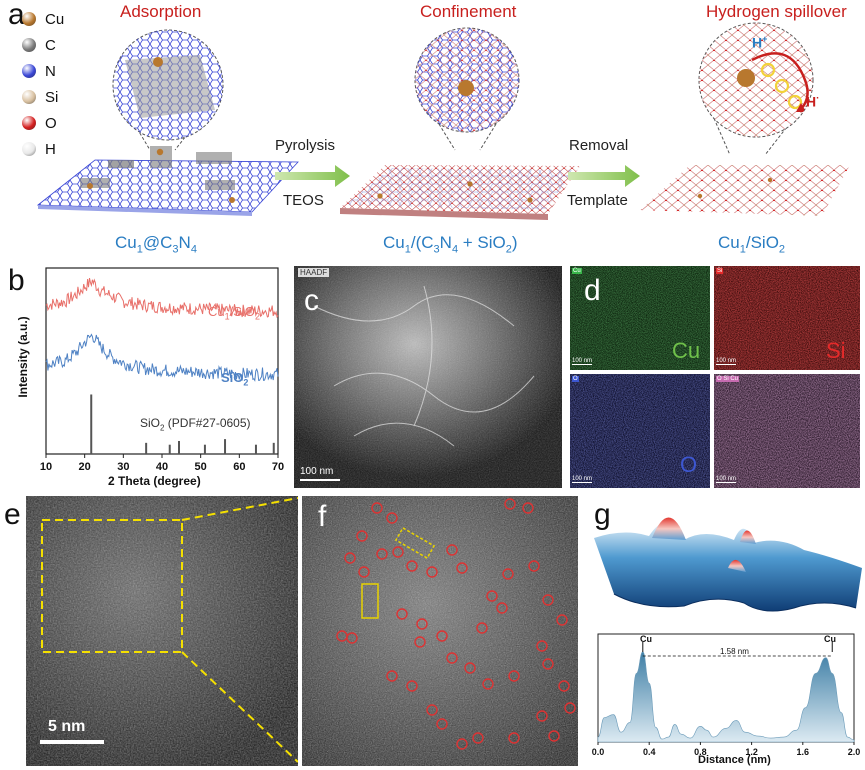 This screenshot has width=865, height=770. I want to click on eds-tag-overlay: O Si Cu, so click(728, 379).